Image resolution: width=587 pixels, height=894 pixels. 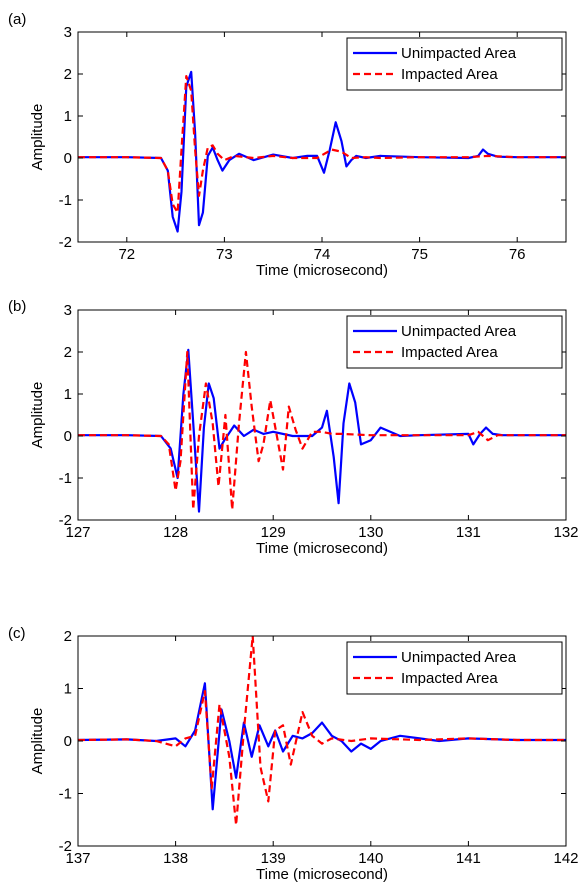 I want to click on x-tick-label: 72, so click(x=126, y=254).